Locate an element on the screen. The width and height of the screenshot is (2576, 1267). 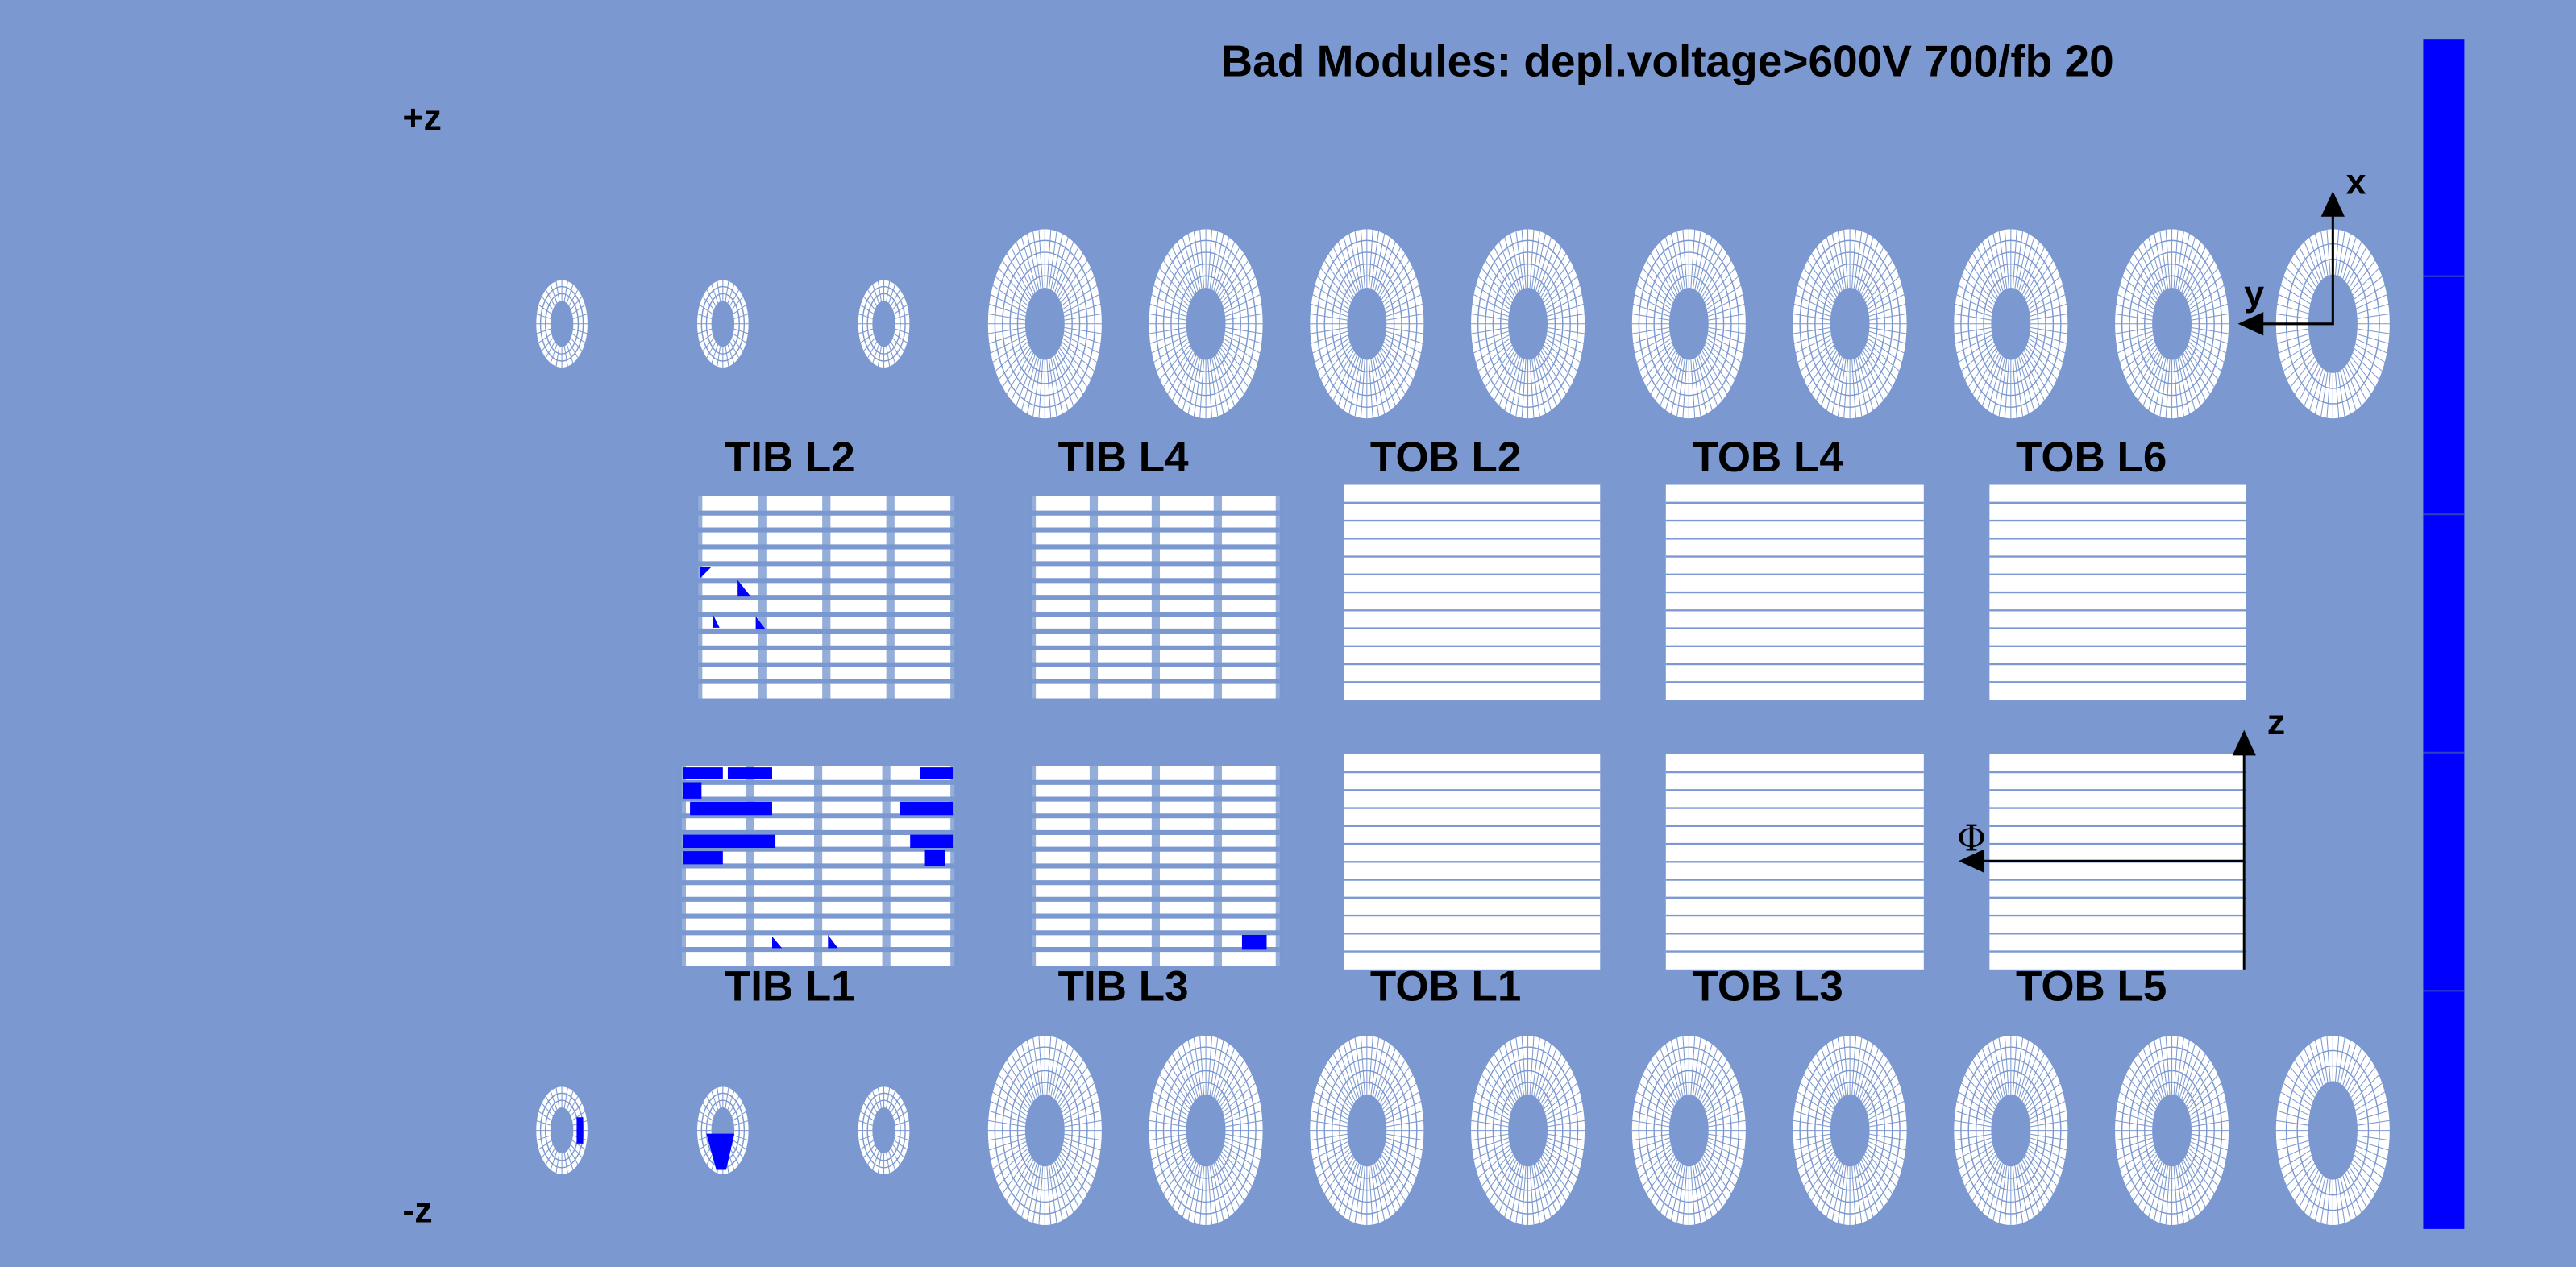
z-axis-label: z is located at coordinates (2276, 721).